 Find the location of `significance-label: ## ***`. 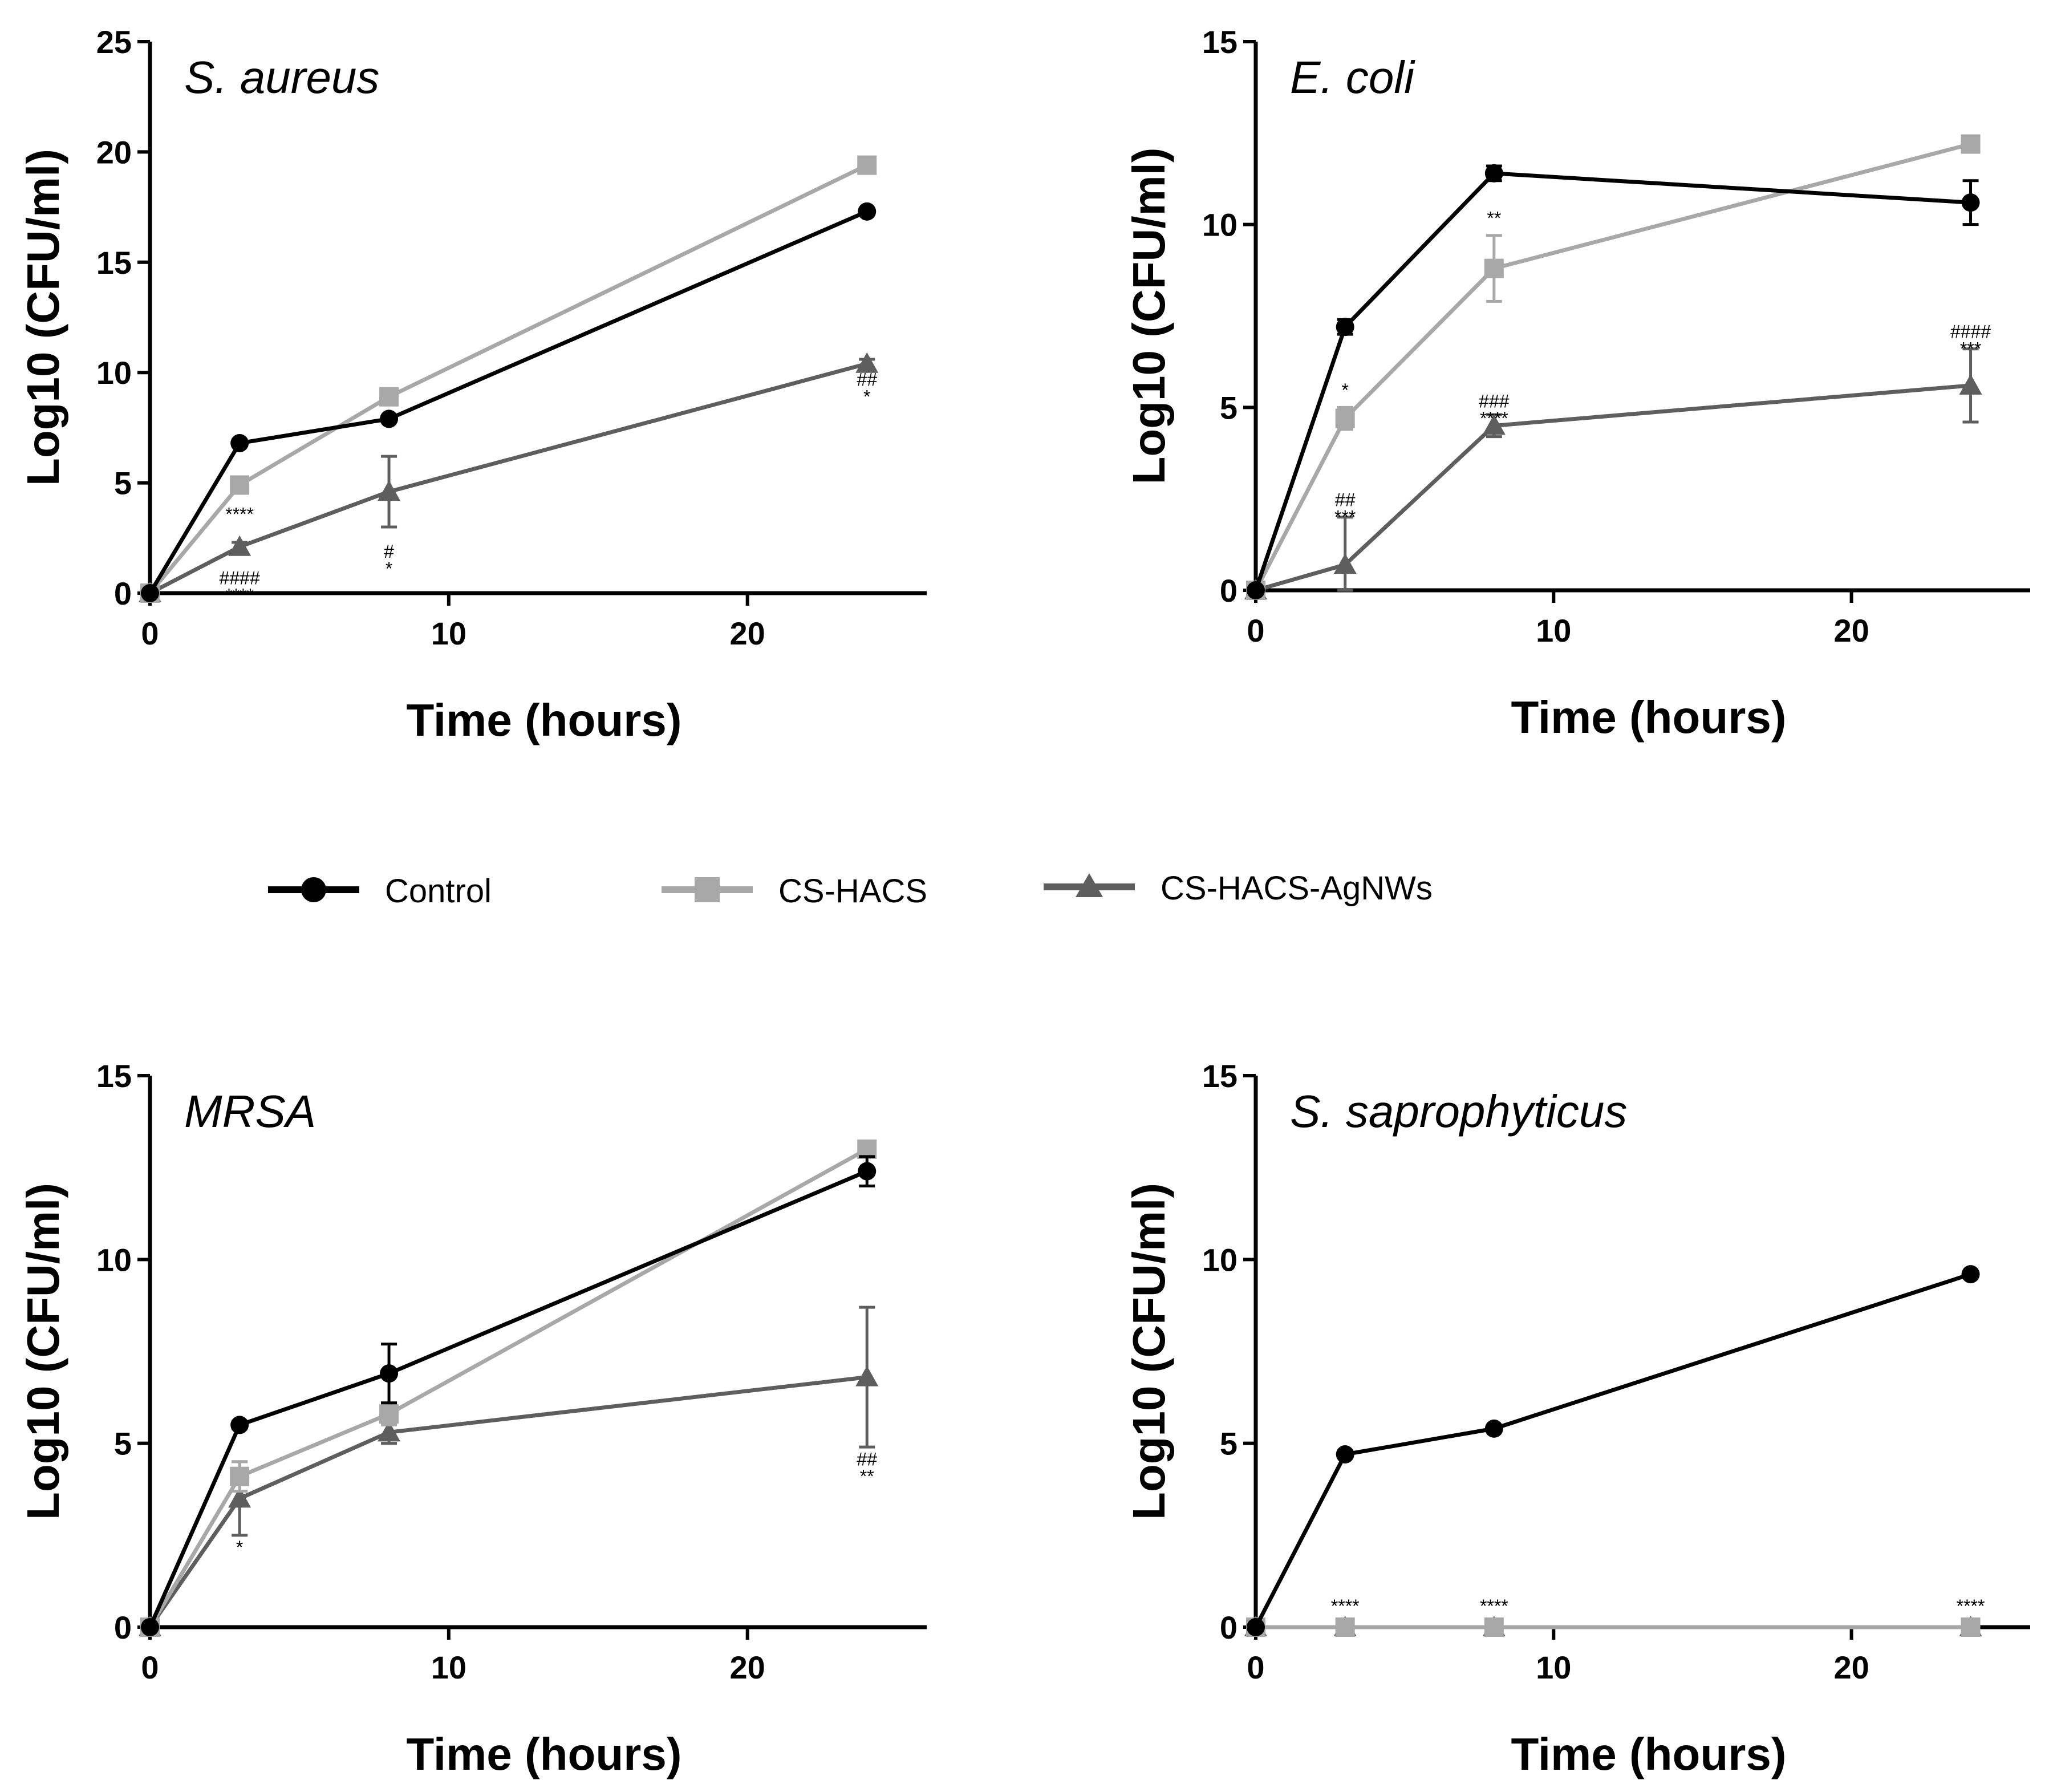

significance-label: ## *** is located at coordinates (1345, 508).